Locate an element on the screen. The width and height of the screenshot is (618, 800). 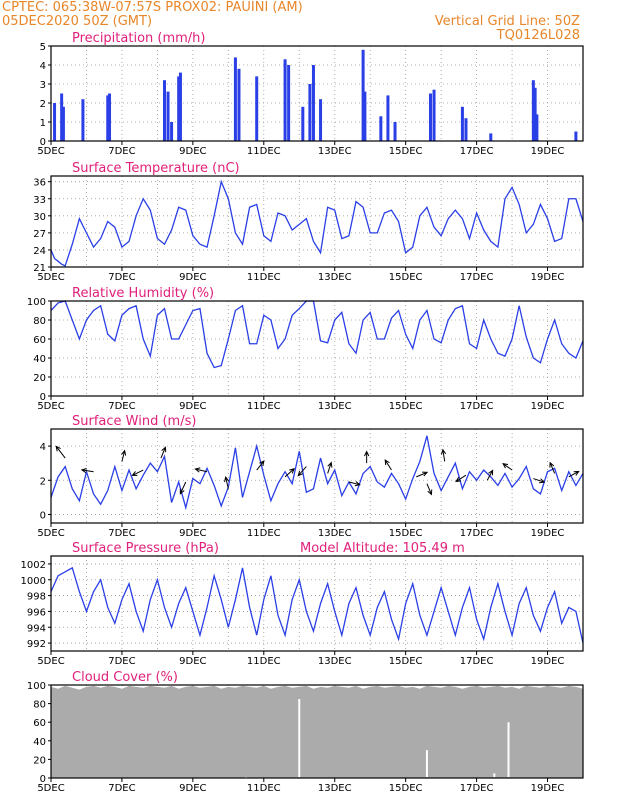
y-tick-label: 80 is located at coordinates (39, 321).